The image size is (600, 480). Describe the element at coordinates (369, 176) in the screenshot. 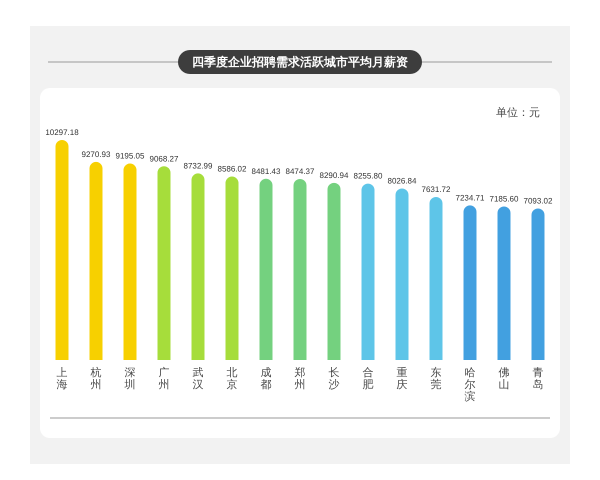

I see `data-label: 8255.80` at that location.